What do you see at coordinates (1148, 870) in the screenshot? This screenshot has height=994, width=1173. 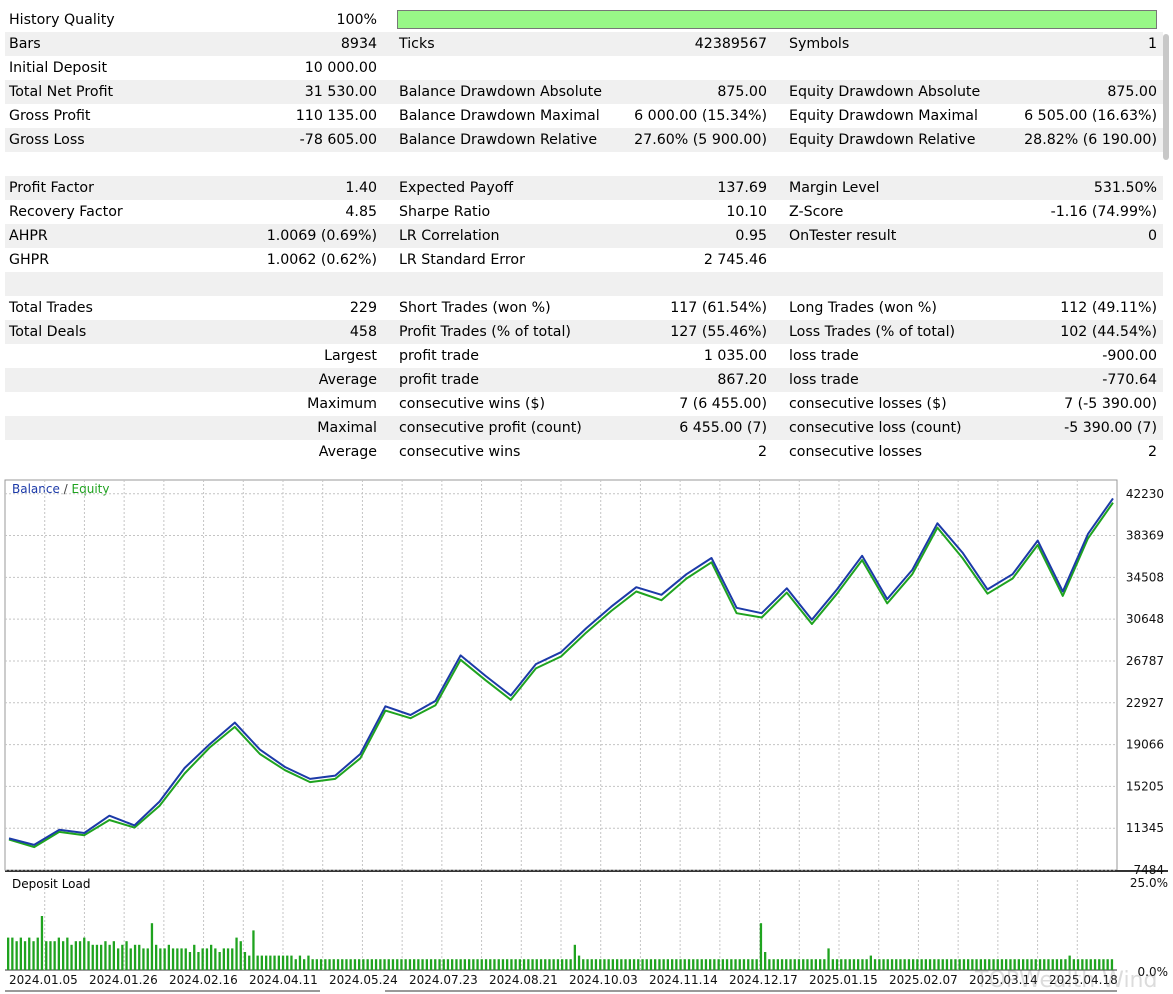 I see `y-tick-label: 7484` at bounding box center [1148, 870].